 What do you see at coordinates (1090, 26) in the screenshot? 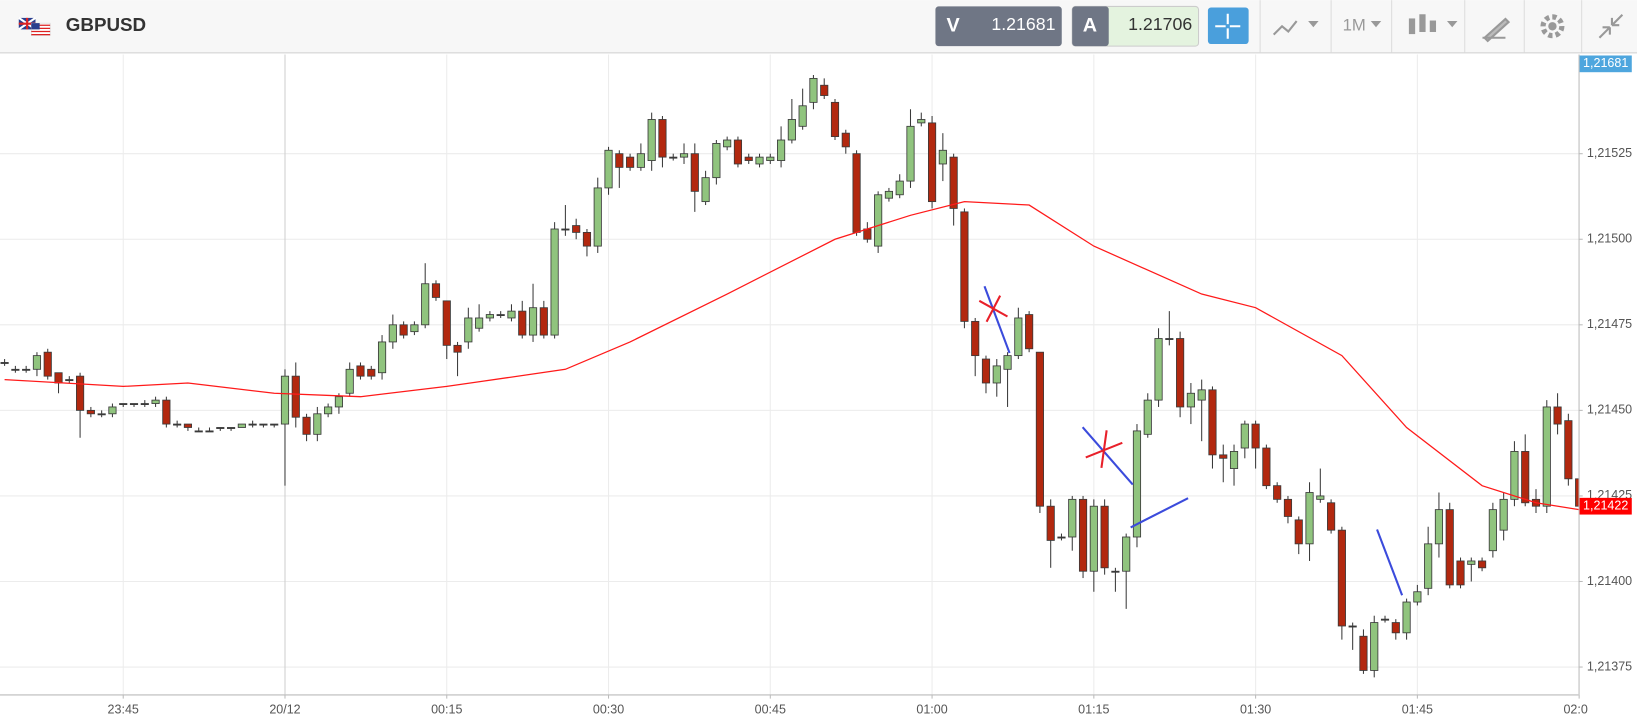
I see `ask-label-box` at bounding box center [1090, 26].